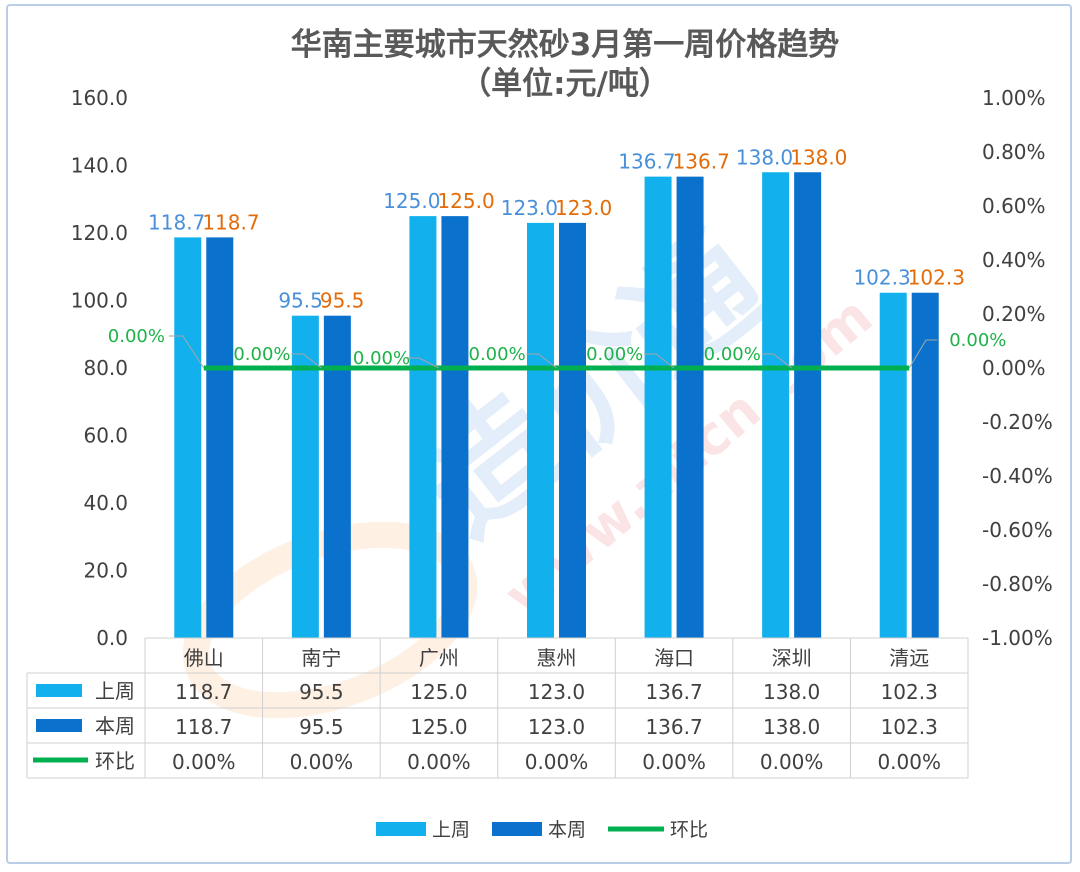 The width and height of the screenshot is (1080, 872). What do you see at coordinates (565, 45) in the screenshot?
I see `chart-title: 华南主要城市天然砂3月第一周价格趋势` at bounding box center [565, 45].